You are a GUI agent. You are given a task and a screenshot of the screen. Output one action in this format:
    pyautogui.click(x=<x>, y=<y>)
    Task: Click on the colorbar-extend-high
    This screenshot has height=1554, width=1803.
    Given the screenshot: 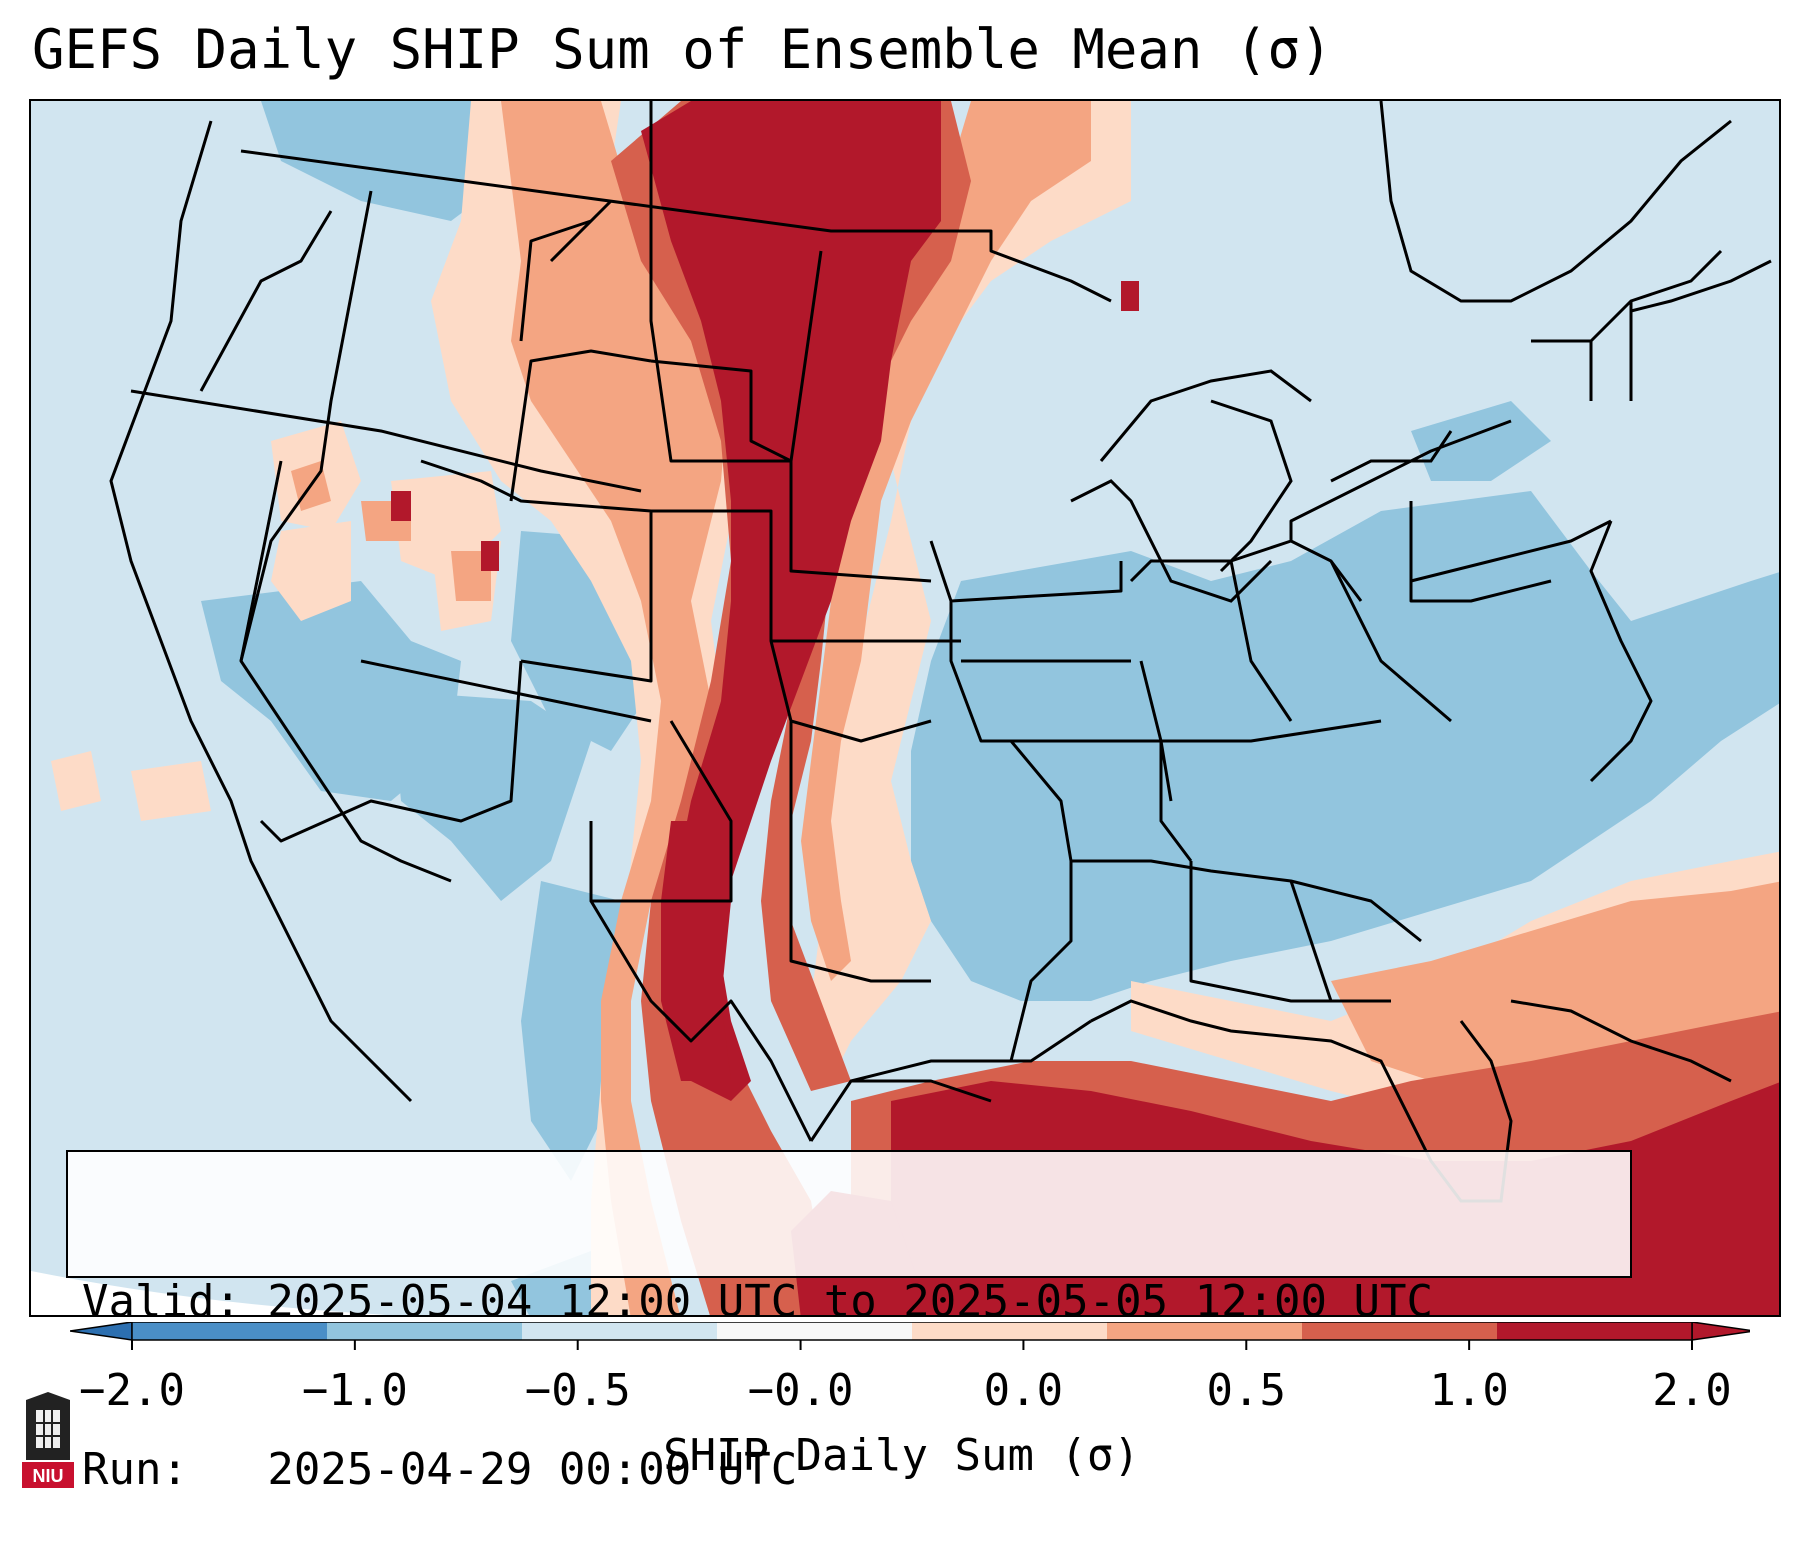 What is the action you would take?
    pyautogui.click(x=1720, y=1331)
    